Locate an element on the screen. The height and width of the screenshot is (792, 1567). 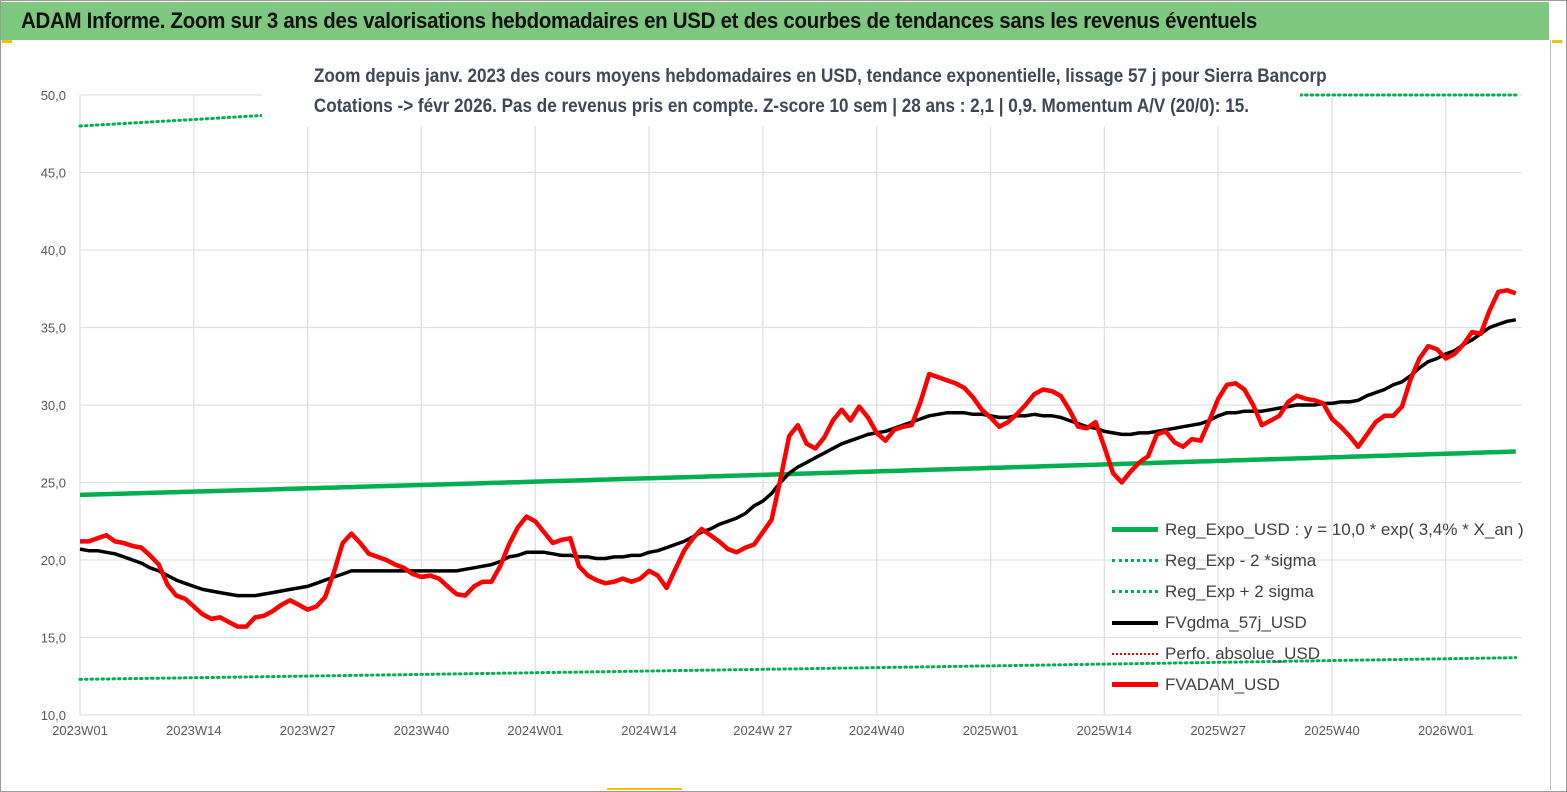
legend-item-fvadam: FVADAM_USD is located at coordinates (1318, 684).